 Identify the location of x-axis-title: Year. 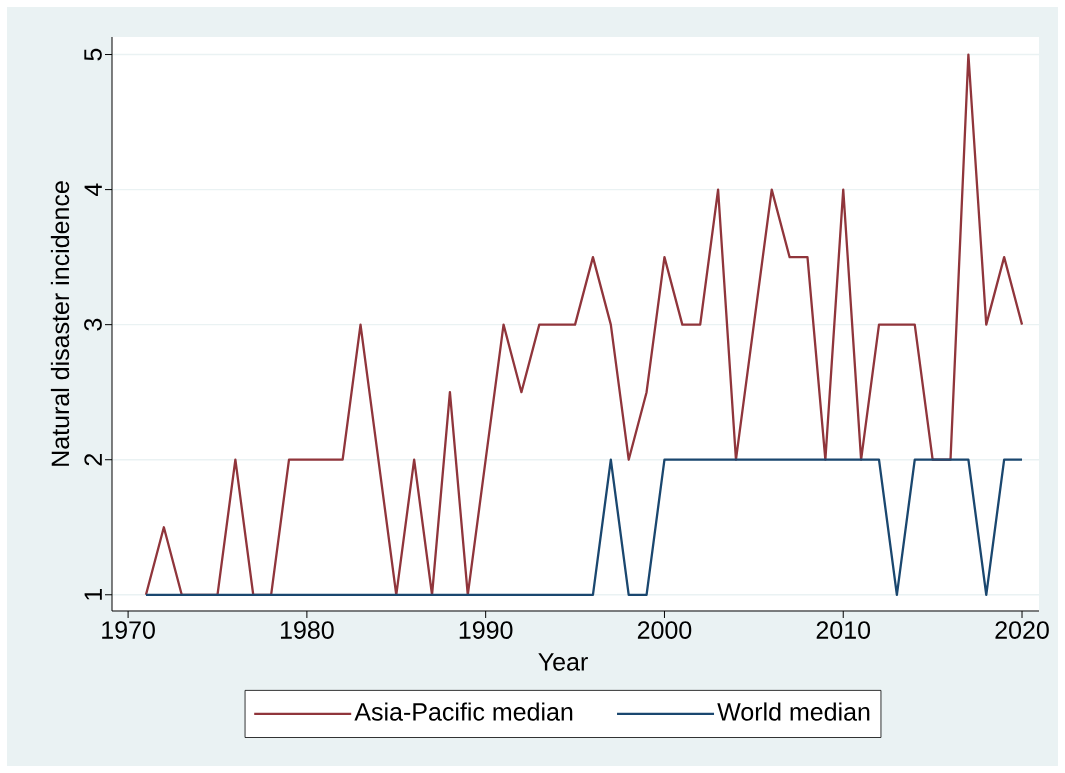
(563, 662).